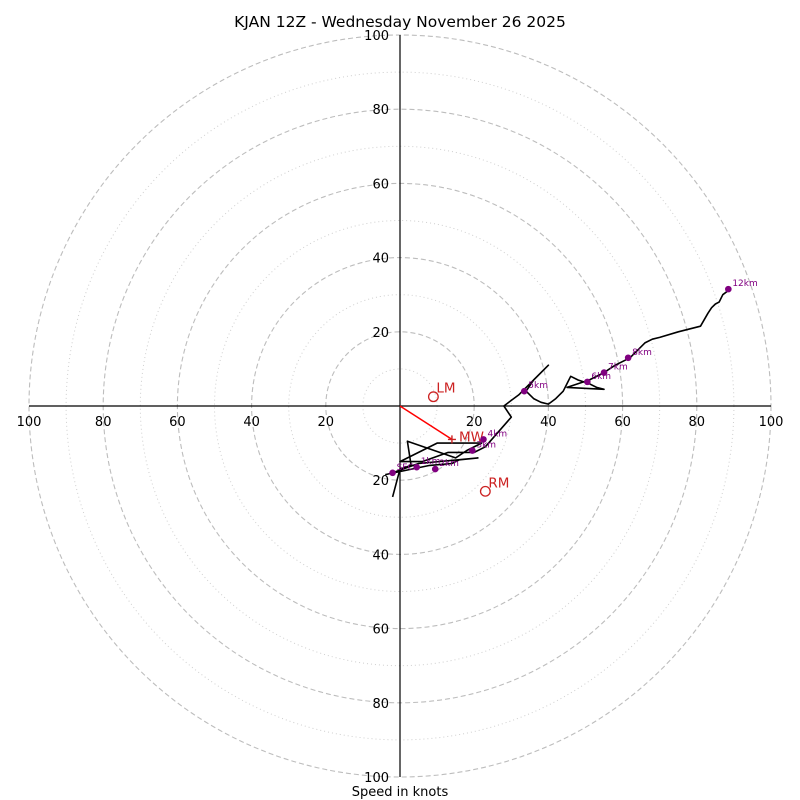 This screenshot has width=800, height=800. I want to click on x-axis-label: Speed in knots, so click(400, 792).